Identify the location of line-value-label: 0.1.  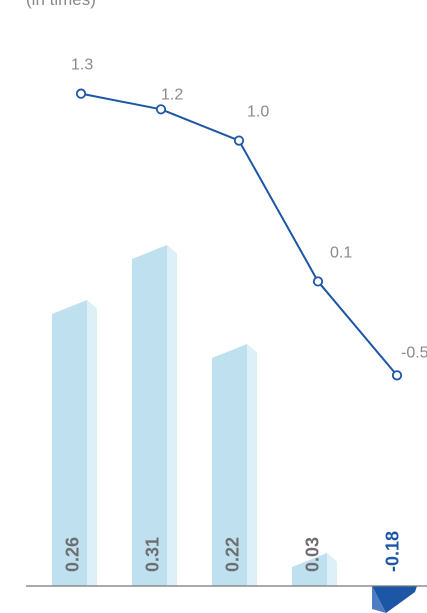
(341, 252).